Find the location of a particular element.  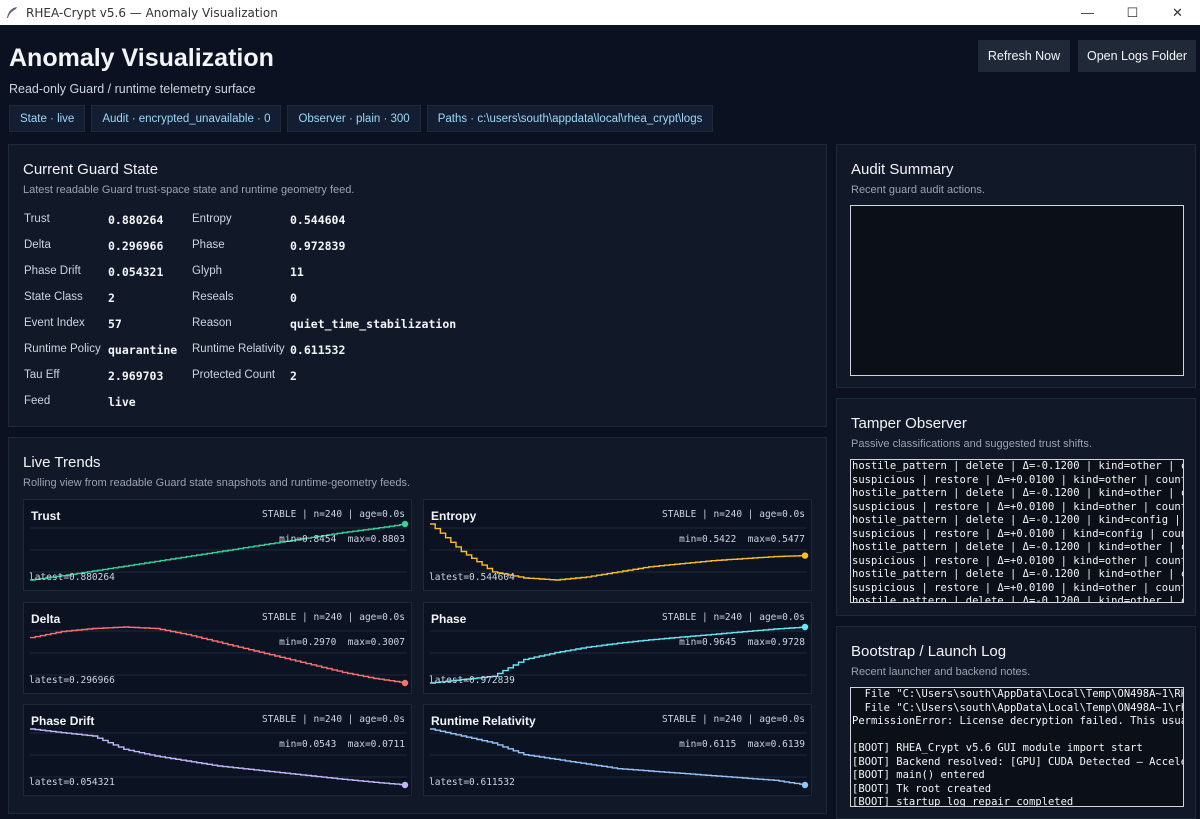

guard-label: Runtime Policy is located at coordinates (62, 349).